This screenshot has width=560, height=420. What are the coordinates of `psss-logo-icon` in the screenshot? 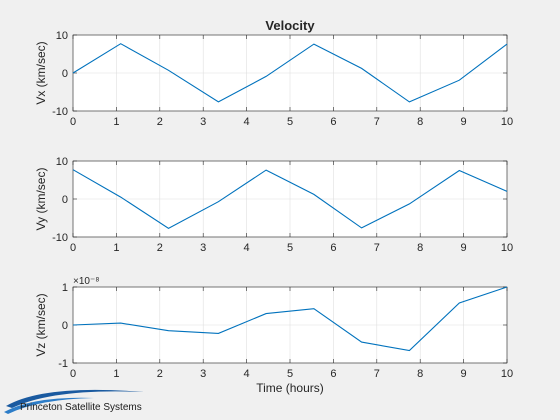 It's located at (74, 401).